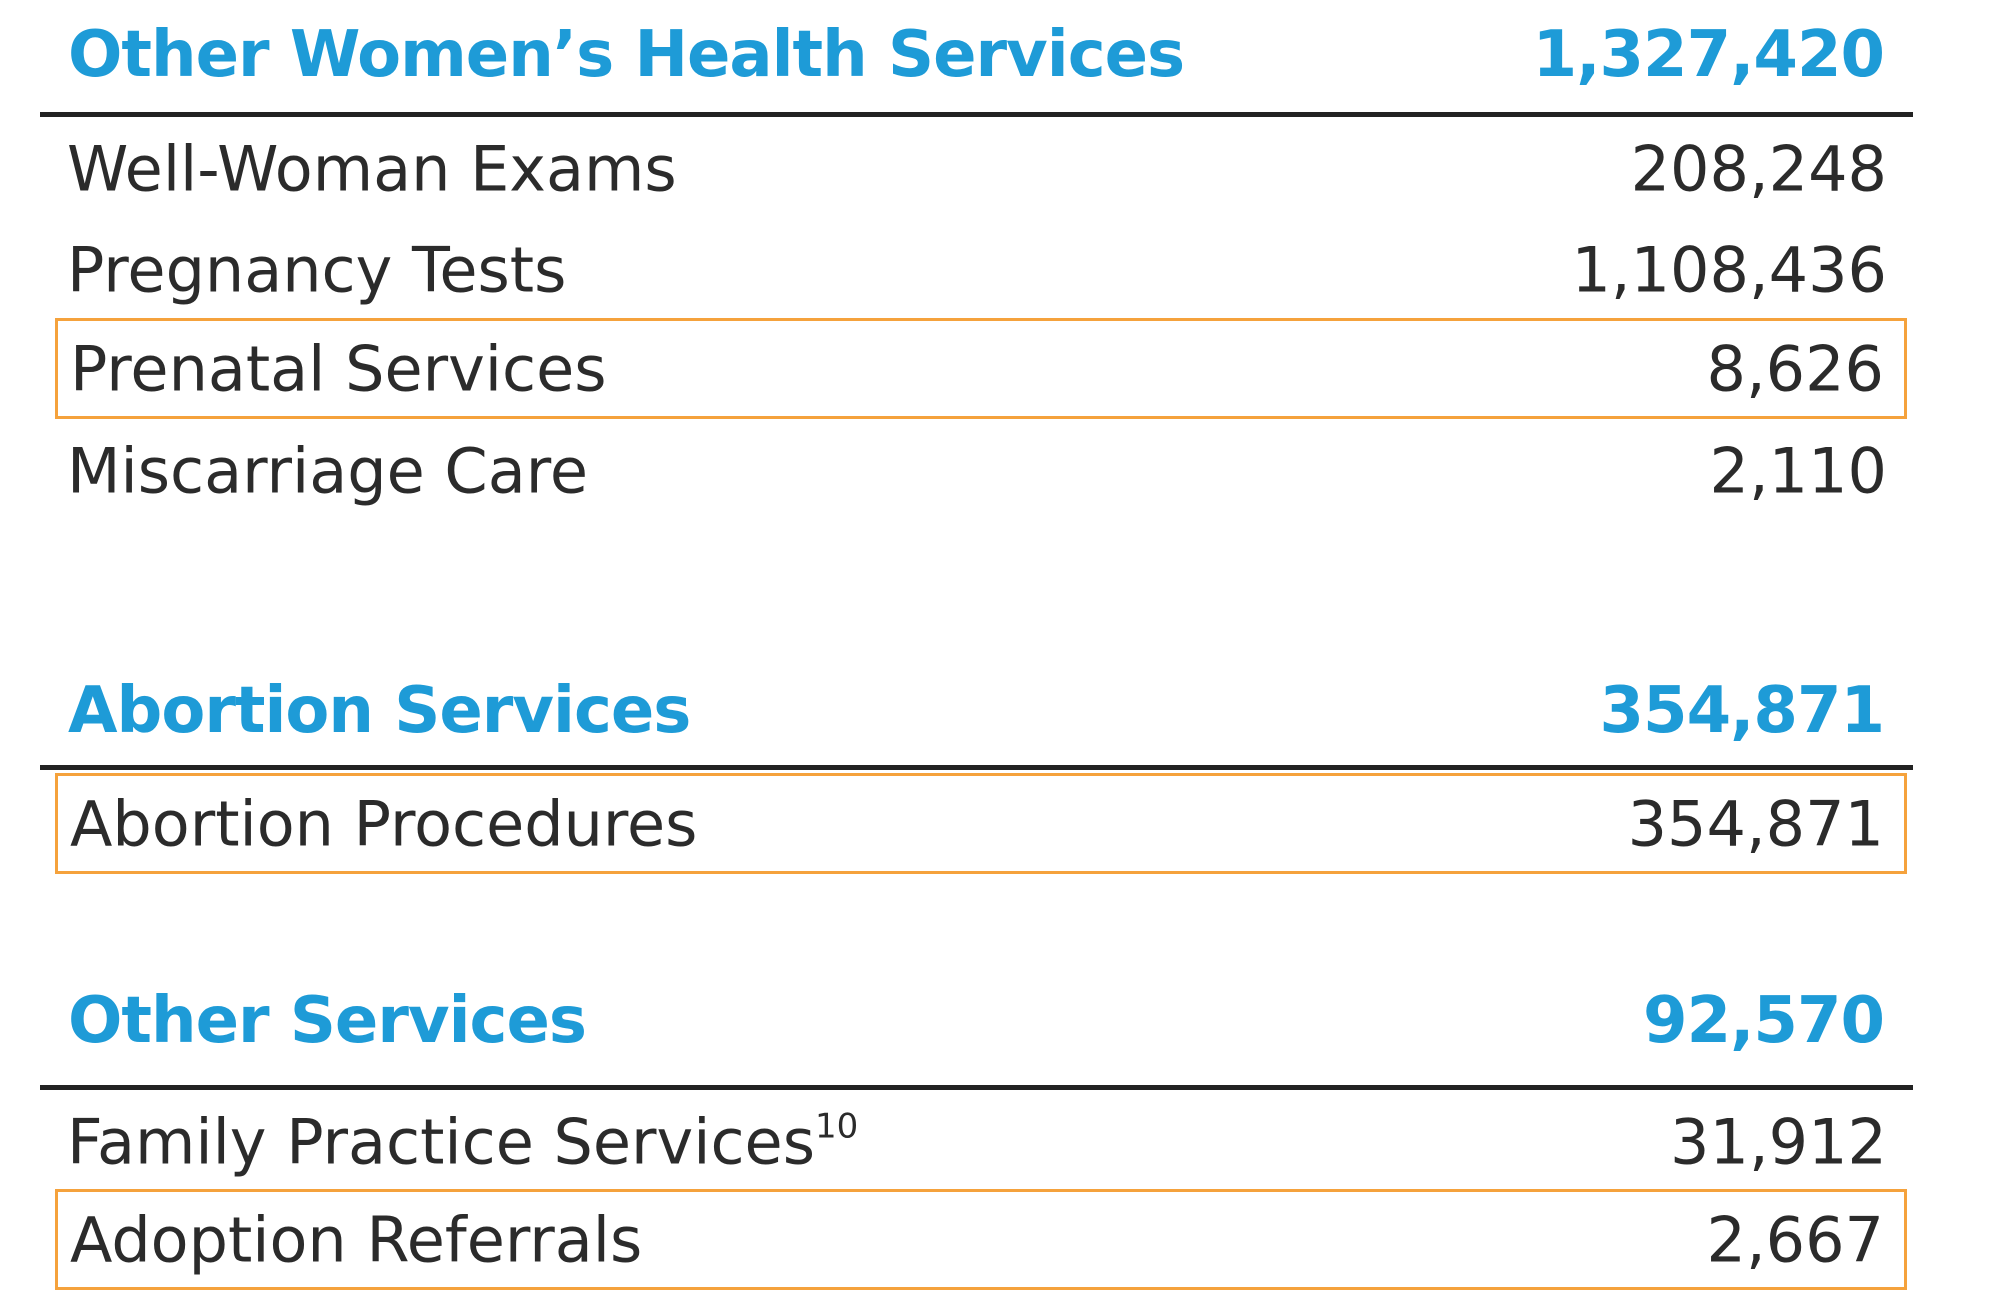 The image size is (1994, 1302). I want to click on section-title: Other Services, so click(327, 1021).